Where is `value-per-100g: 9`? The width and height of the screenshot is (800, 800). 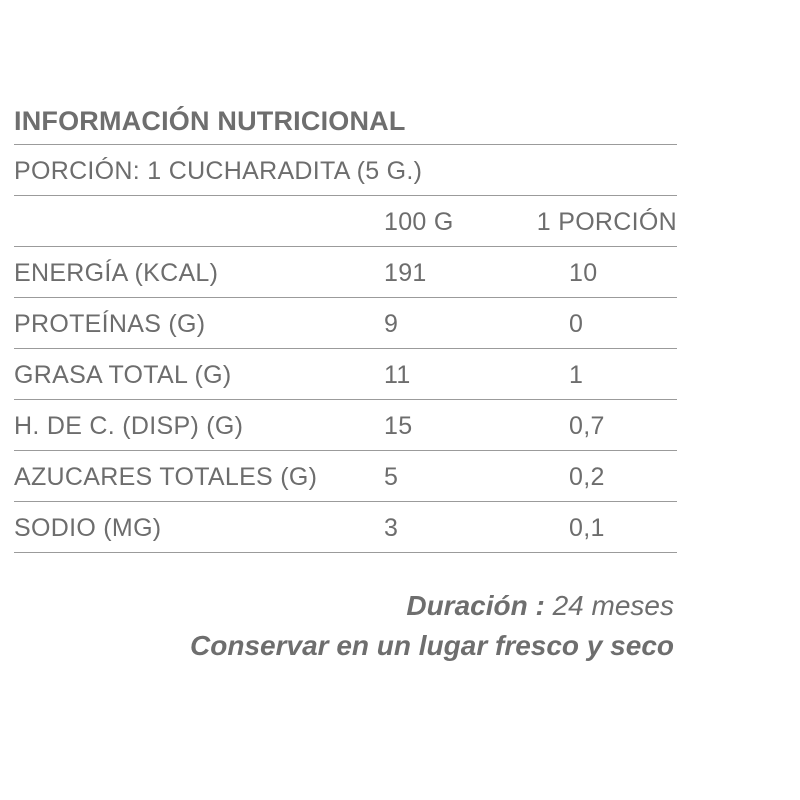 value-per-100g: 9 is located at coordinates (391, 324).